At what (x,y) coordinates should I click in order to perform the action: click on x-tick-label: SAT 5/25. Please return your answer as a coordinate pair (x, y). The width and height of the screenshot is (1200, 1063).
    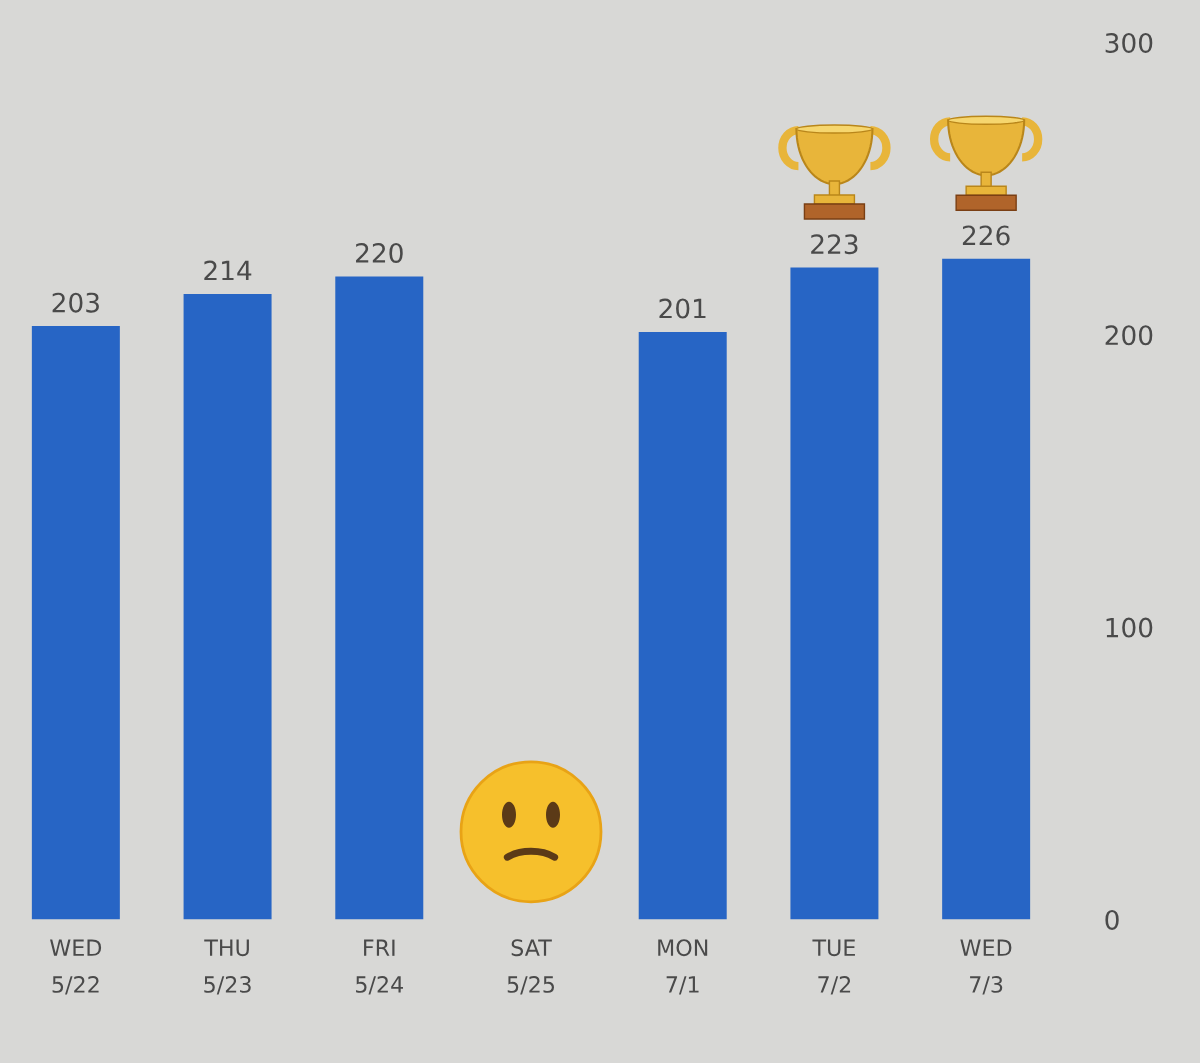
    Looking at the image, I should click on (531, 967).